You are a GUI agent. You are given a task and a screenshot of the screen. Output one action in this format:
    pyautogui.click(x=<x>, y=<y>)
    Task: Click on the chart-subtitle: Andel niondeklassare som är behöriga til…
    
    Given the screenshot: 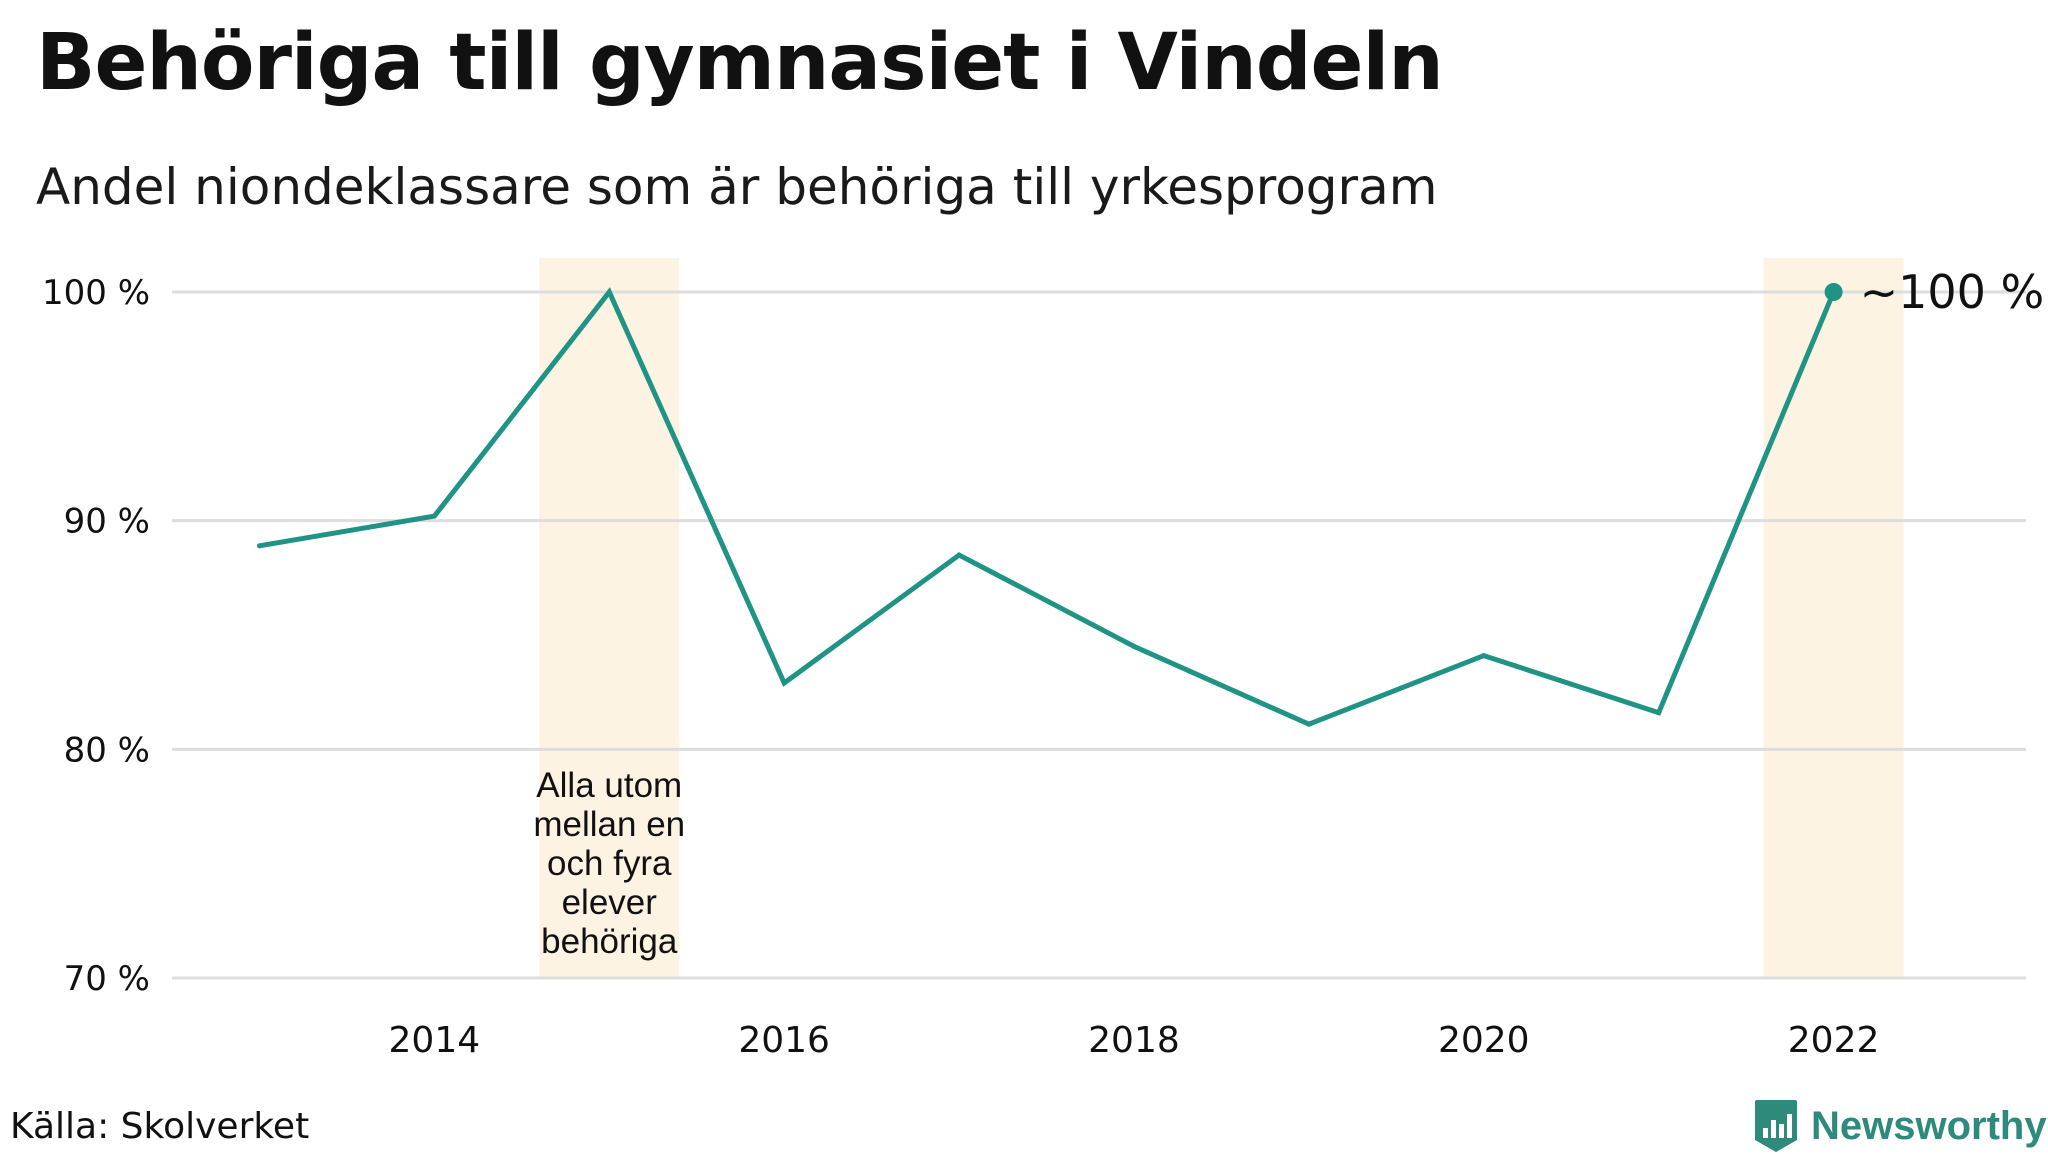 What is the action you would take?
    pyautogui.click(x=737, y=187)
    